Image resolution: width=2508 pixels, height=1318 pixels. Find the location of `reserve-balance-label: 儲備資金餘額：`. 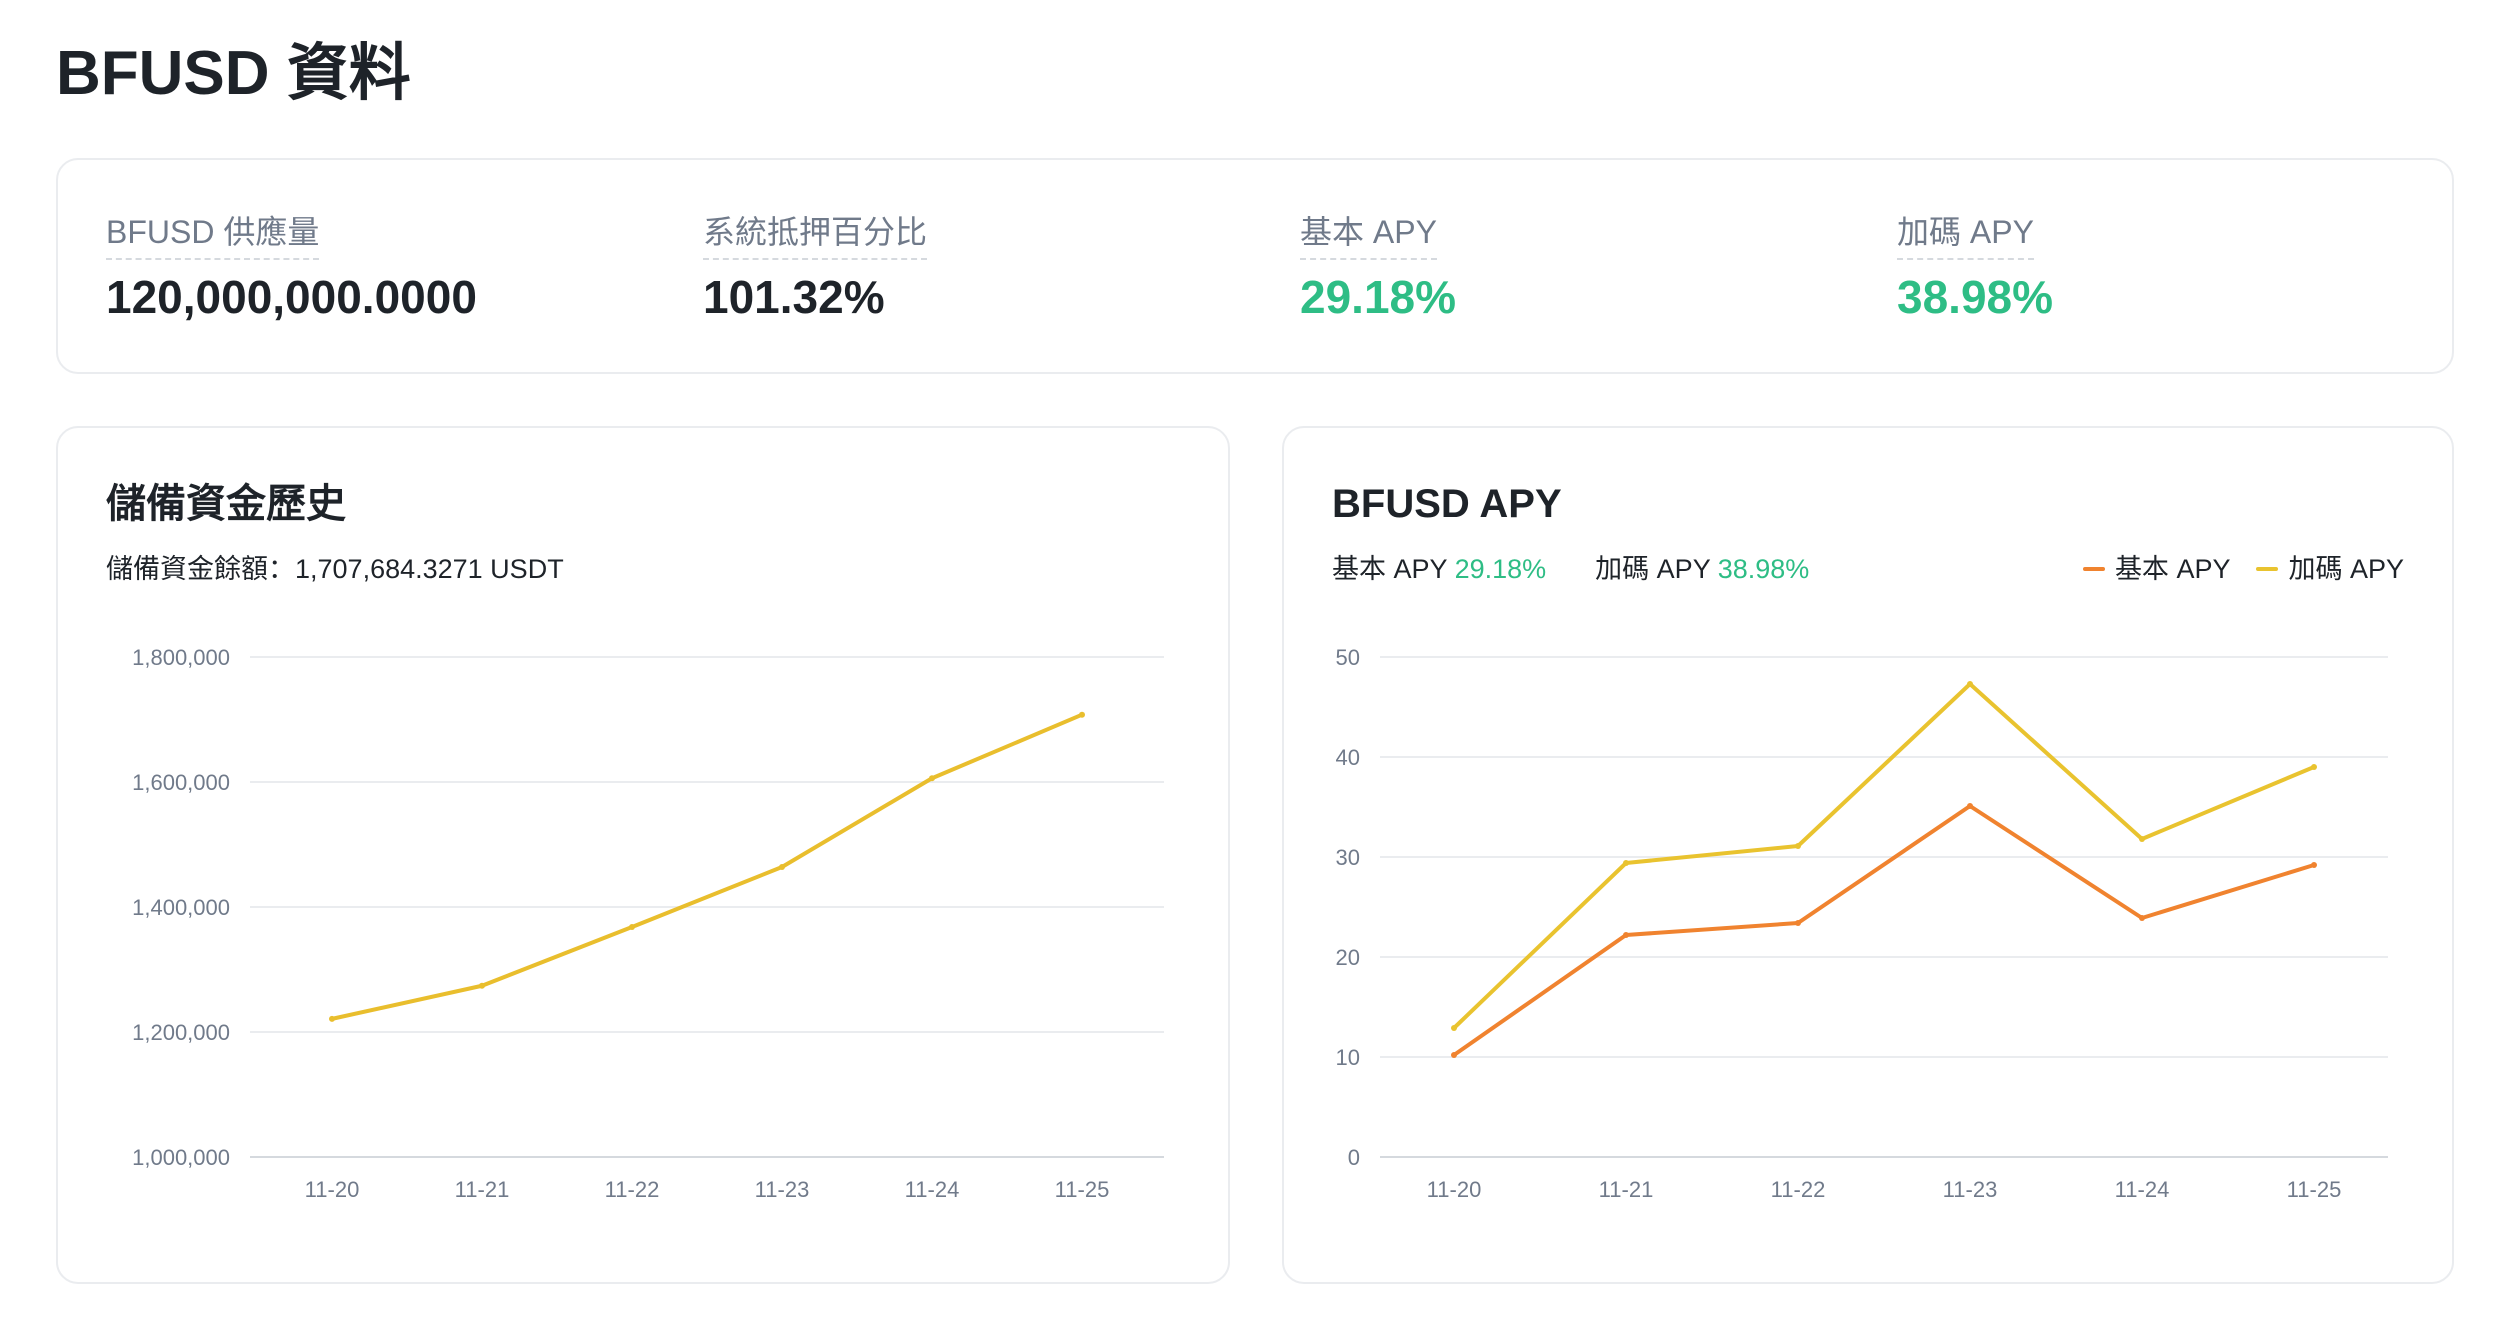

reserve-balance-label: 儲備資金餘額： is located at coordinates (200, 569).